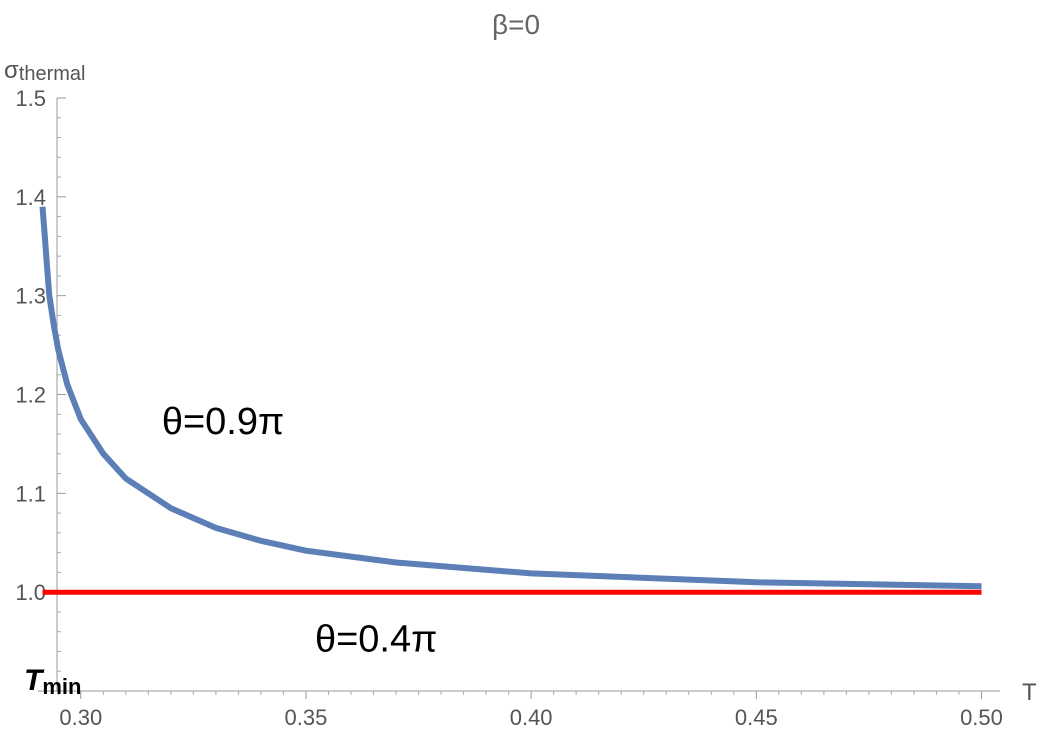 The image size is (1046, 744). Describe the element at coordinates (30, 493) in the screenshot. I see `y-tick-label: 1.1` at that location.